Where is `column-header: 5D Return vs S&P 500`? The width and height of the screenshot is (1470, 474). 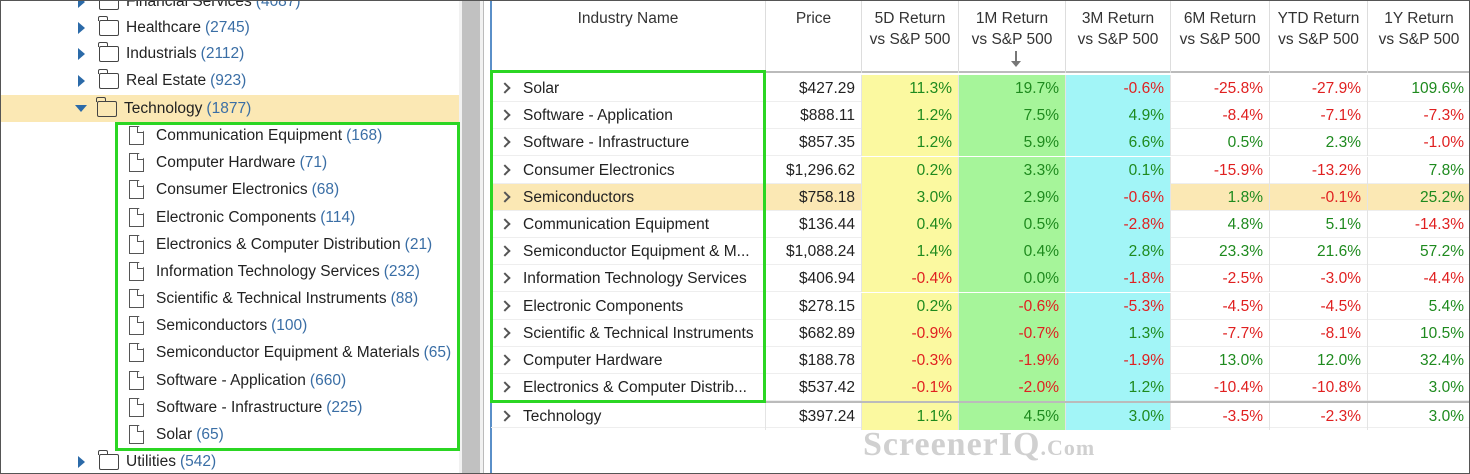
column-header: 5D Return vs S&P 500 is located at coordinates (910, 37).